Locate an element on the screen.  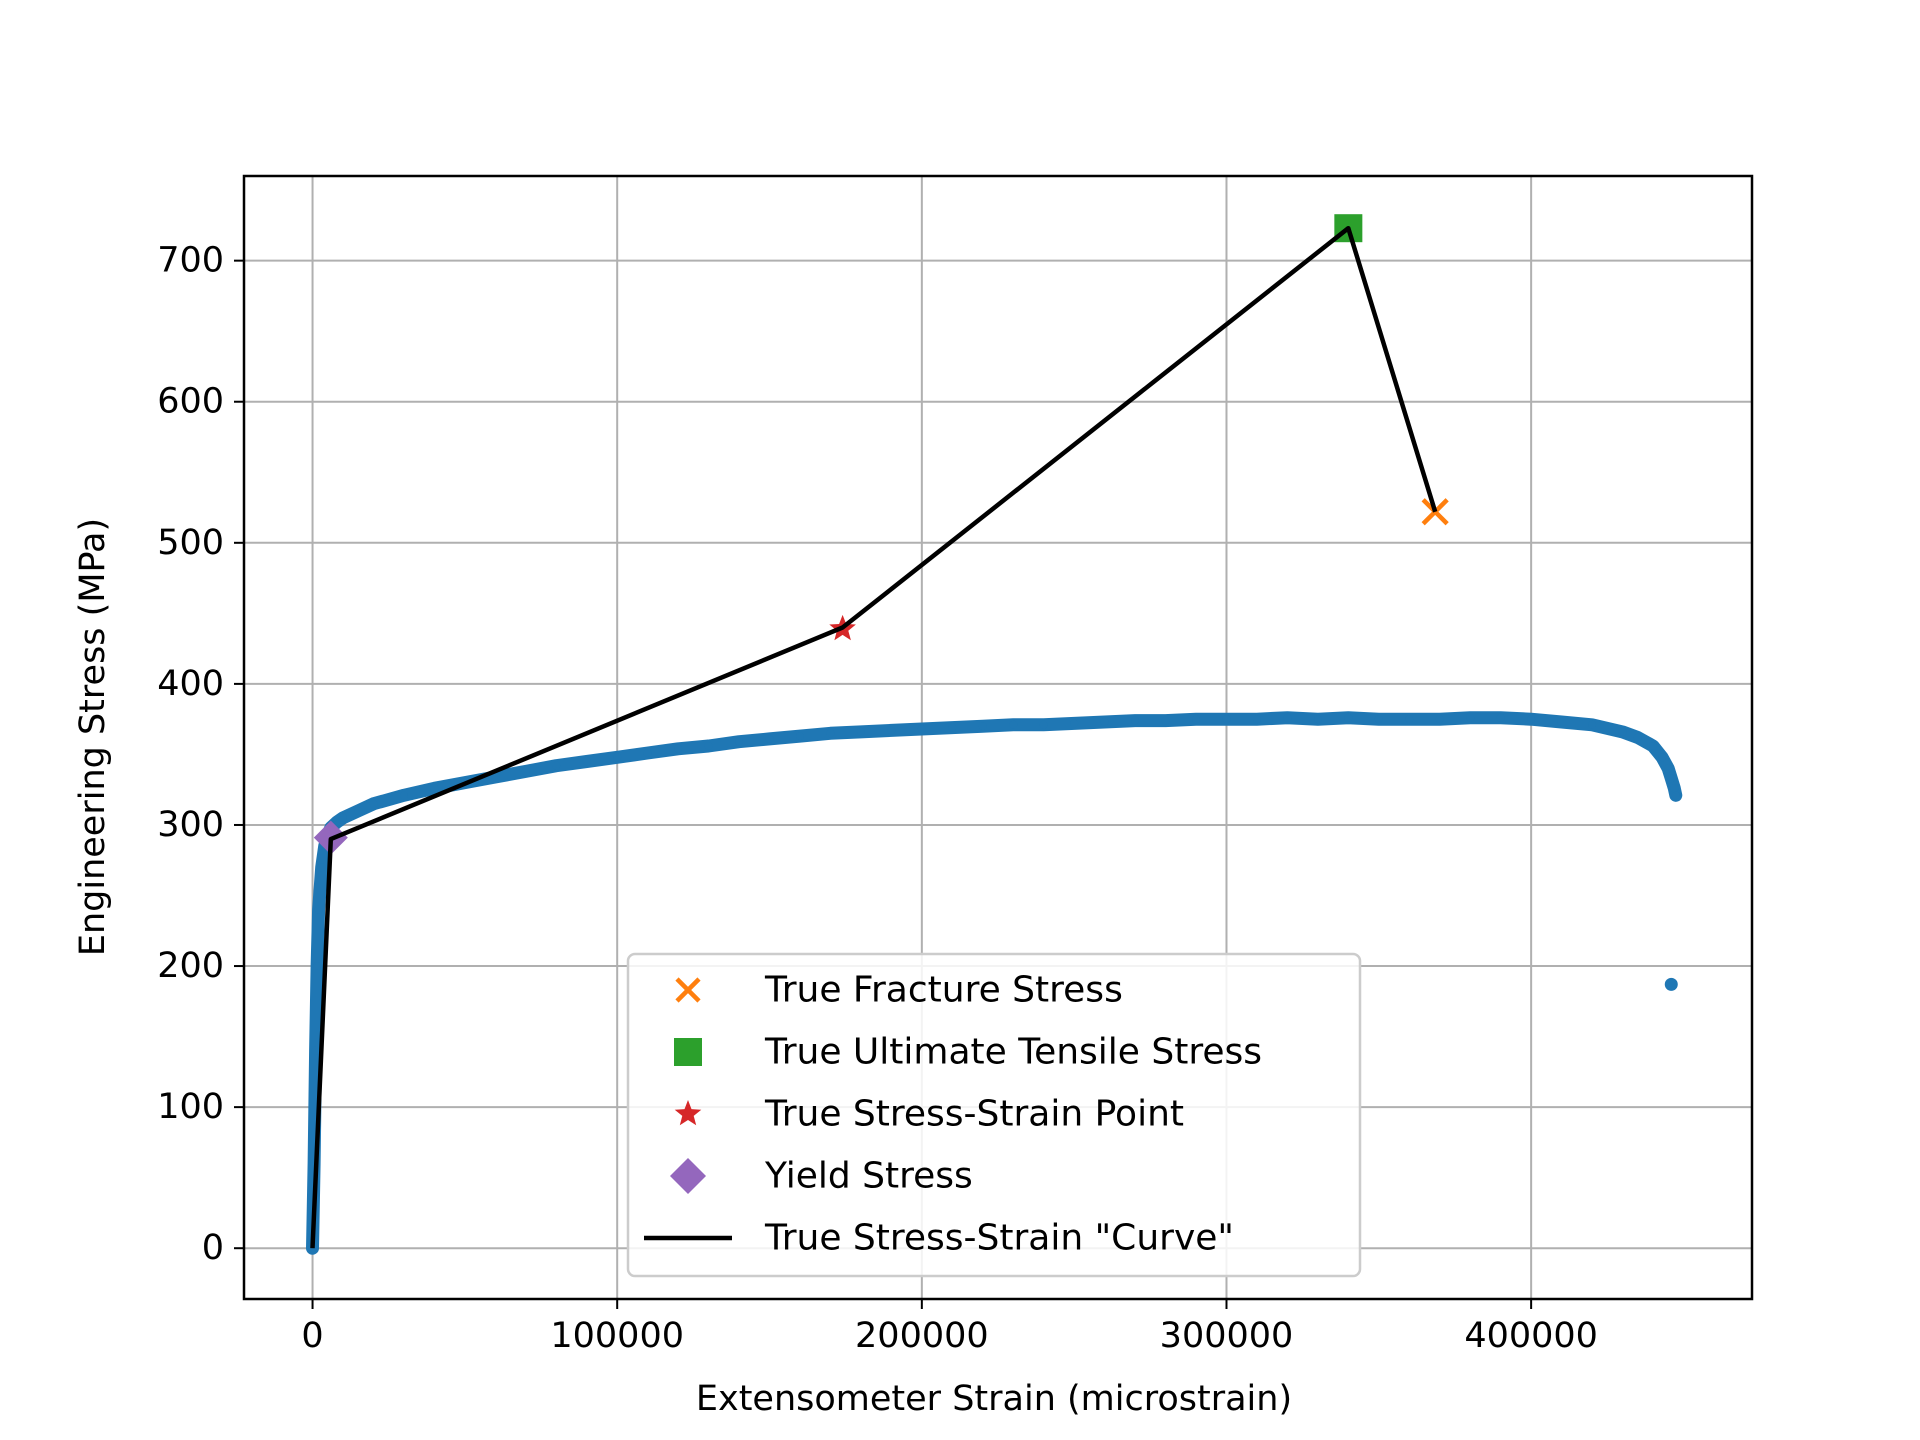
engineering-outlier-point is located at coordinates (1671, 984).